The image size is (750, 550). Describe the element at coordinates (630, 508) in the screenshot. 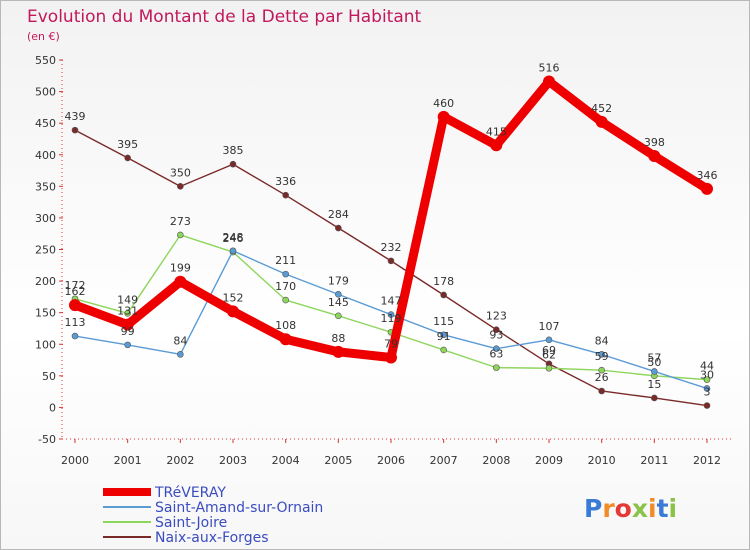

I see `proxiti-logo: Proxiti` at that location.